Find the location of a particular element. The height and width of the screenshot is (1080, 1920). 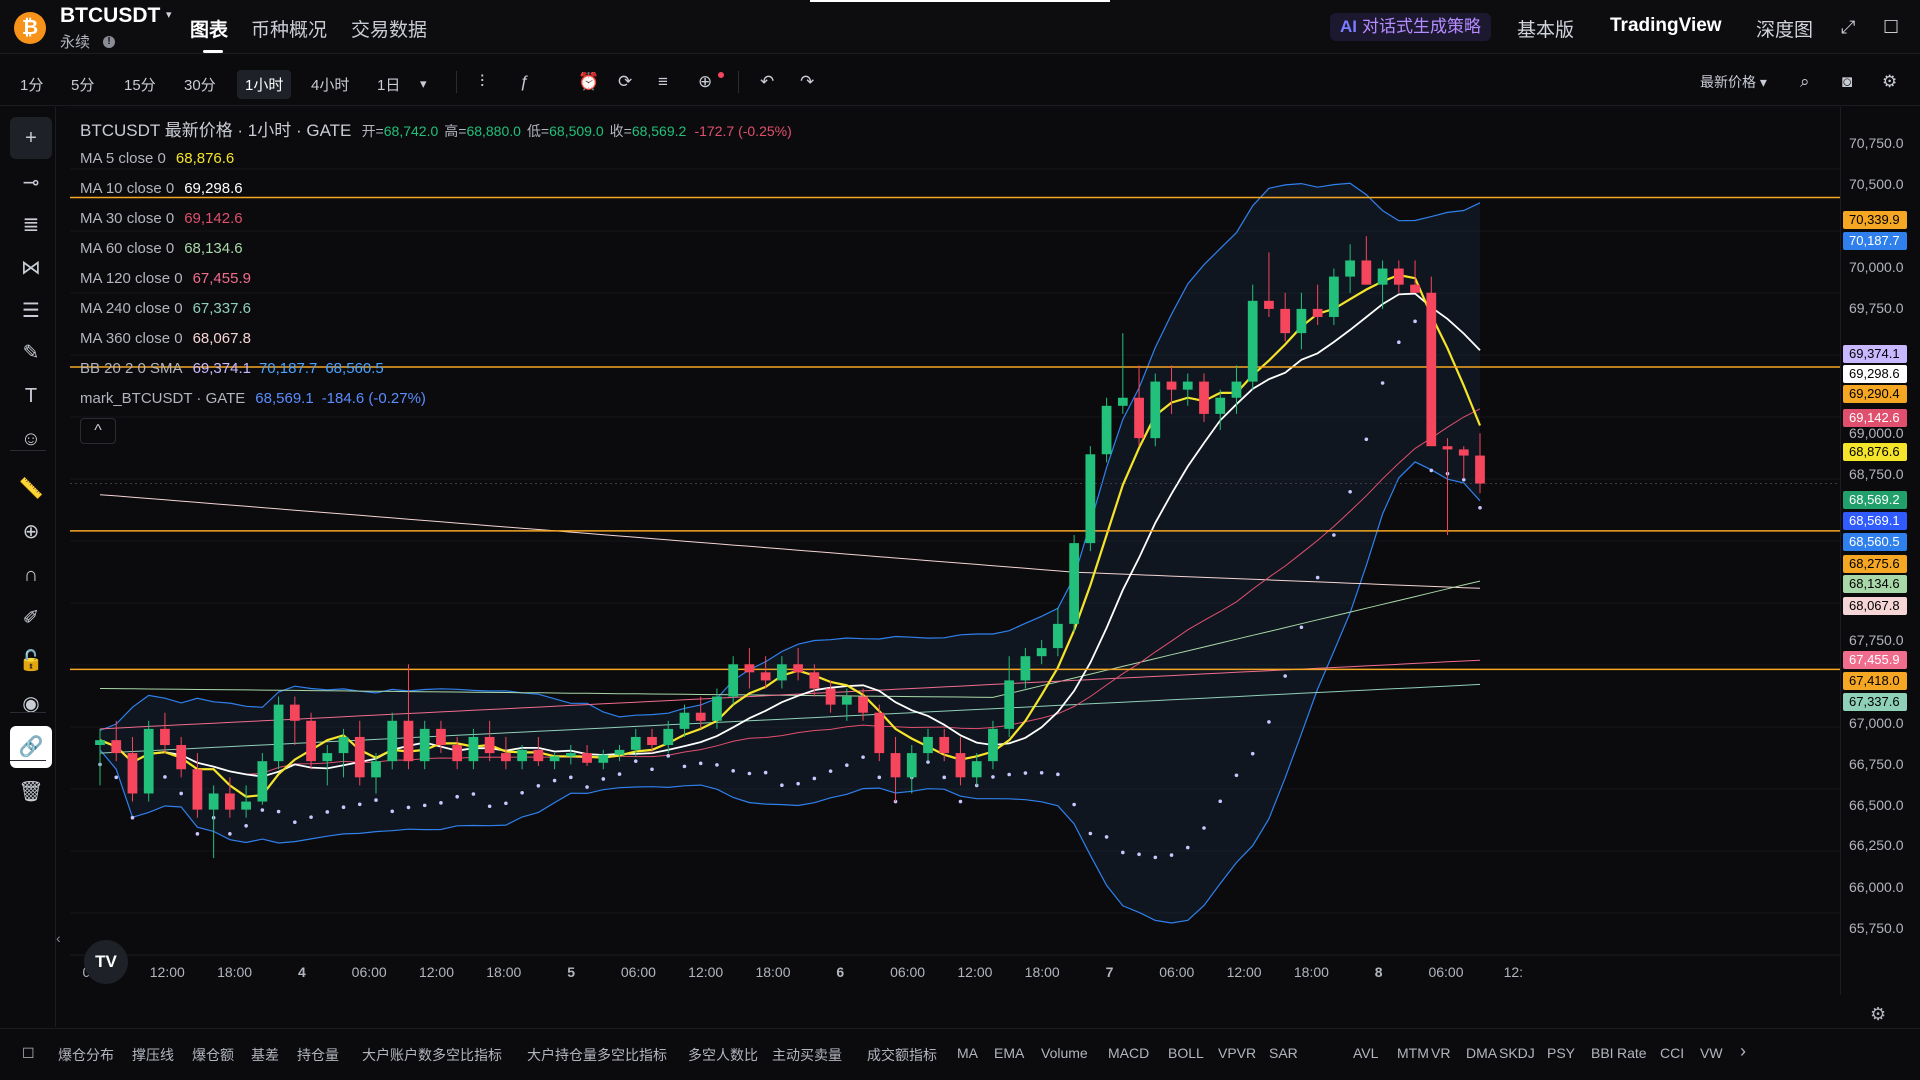

indicator-boll: BOLL is located at coordinates (1186, 1053).